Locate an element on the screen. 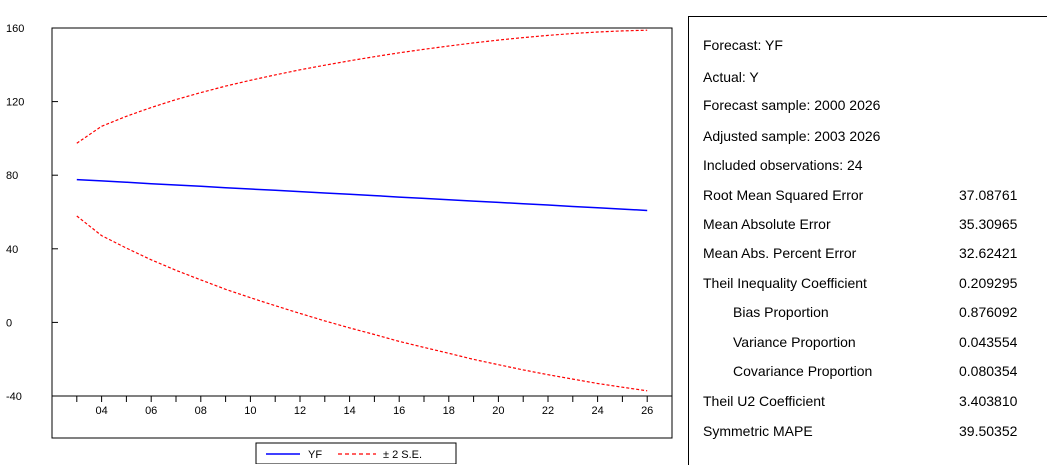  x-tick-label: 20 is located at coordinates (498, 411).